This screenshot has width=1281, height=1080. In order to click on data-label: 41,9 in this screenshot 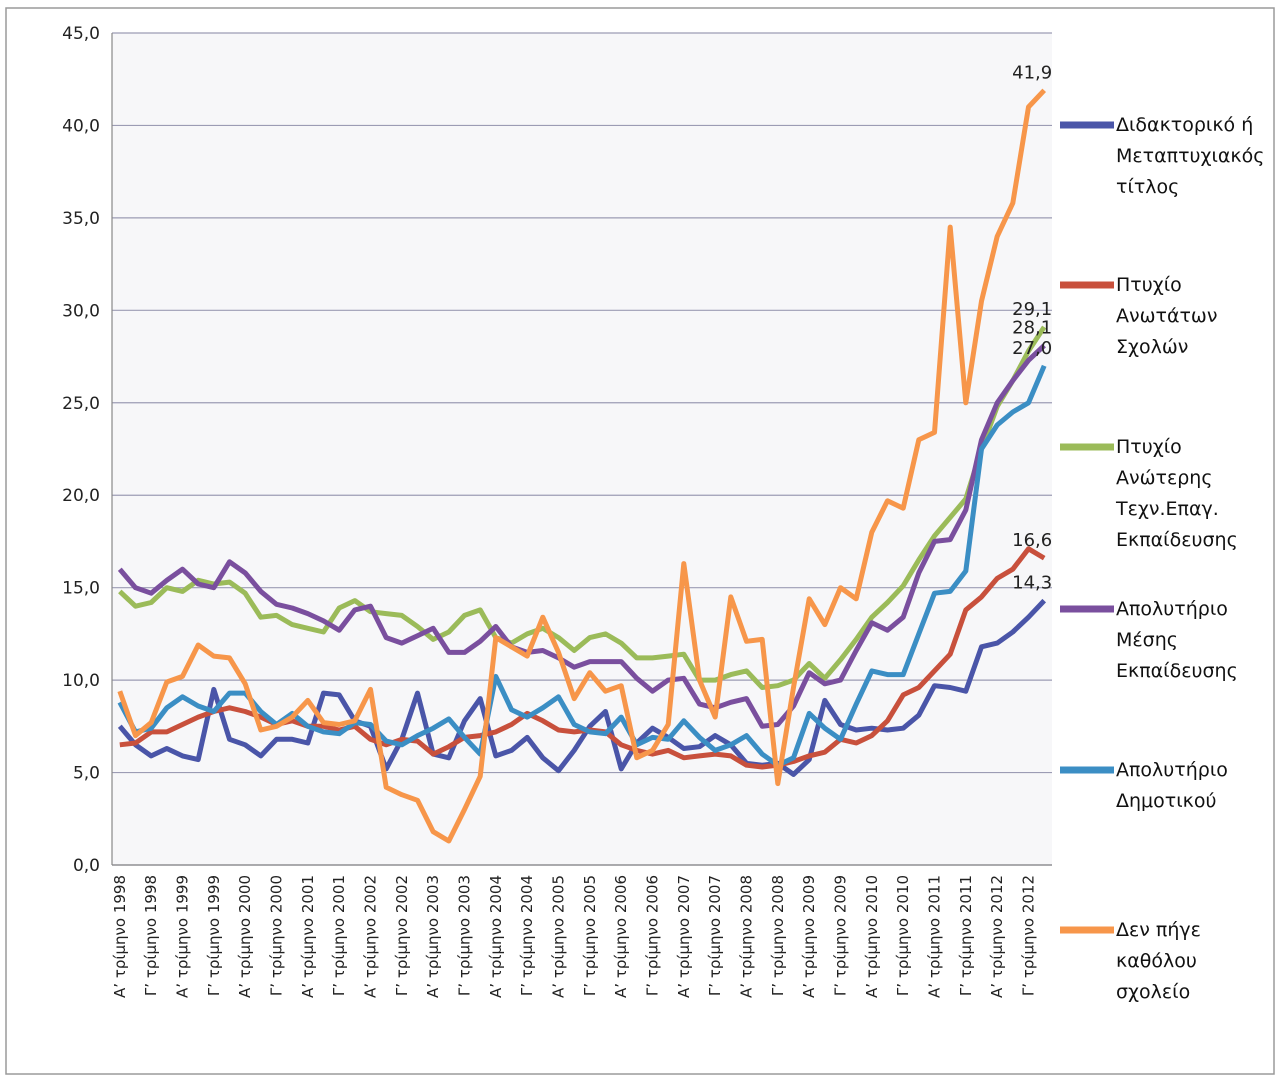, I will do `click(1032, 72)`.